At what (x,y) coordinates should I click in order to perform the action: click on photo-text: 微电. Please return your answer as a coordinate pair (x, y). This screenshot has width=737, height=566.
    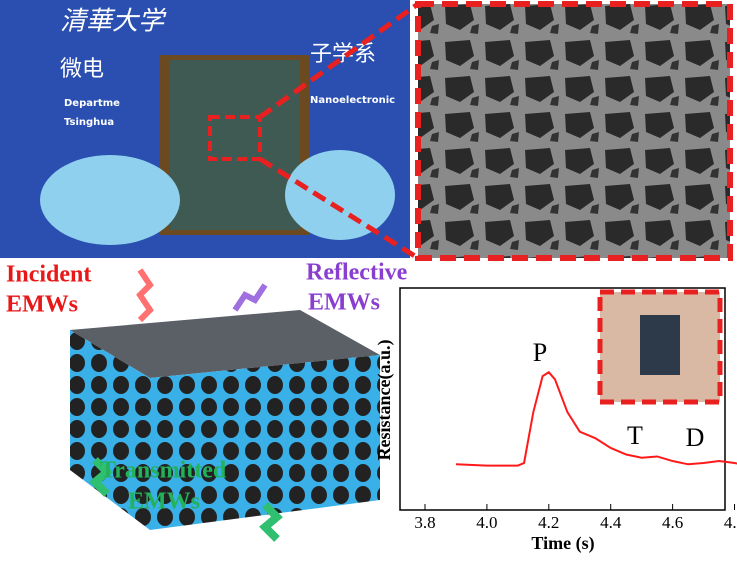
    Looking at the image, I should click on (82, 69).